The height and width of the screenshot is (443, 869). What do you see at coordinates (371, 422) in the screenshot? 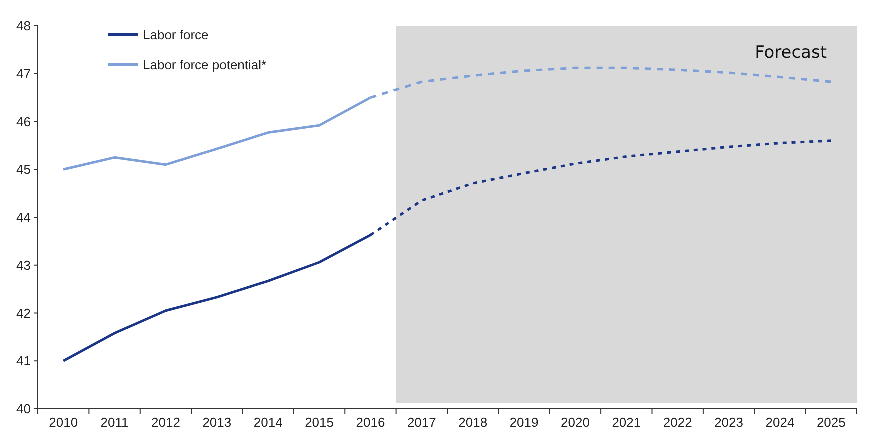
I see `x-tick-label: 2016` at bounding box center [371, 422].